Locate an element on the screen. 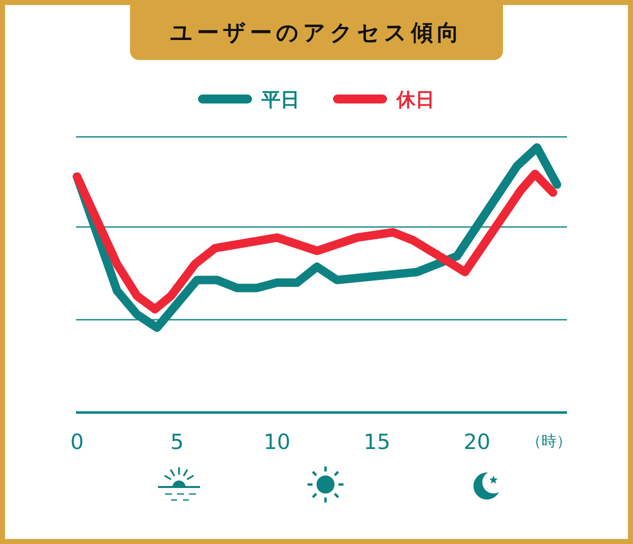 This screenshot has height=544, width=633. legend-label: 休日 is located at coordinates (415, 100).